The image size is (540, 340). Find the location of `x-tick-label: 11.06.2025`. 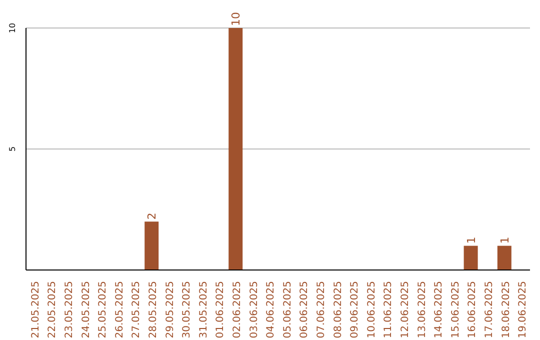

x-tick-label: 11.06.2025 is located at coordinates (388, 309).